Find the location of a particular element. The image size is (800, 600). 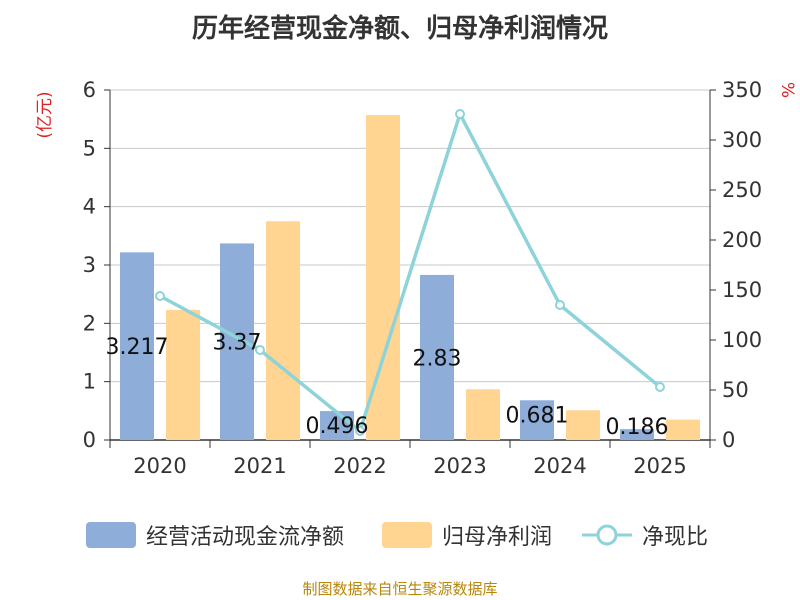

legend-swatch-ratio is located at coordinates (607, 535).